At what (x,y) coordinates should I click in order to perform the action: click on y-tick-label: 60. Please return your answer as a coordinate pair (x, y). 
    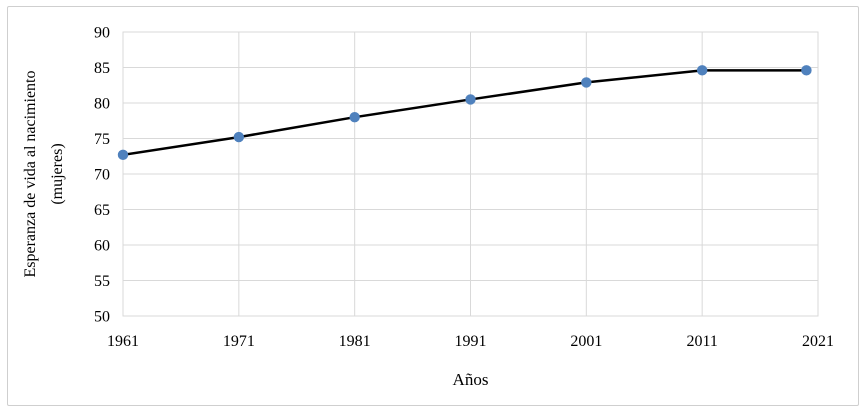
    Looking at the image, I should click on (102, 246).